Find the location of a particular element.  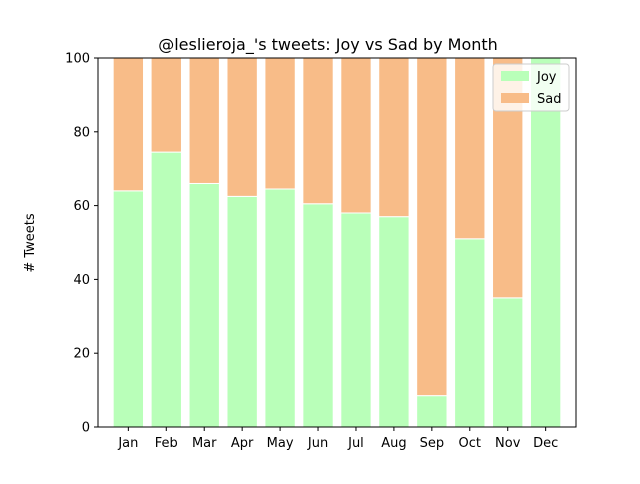

bar-joy-feb is located at coordinates (166, 289).